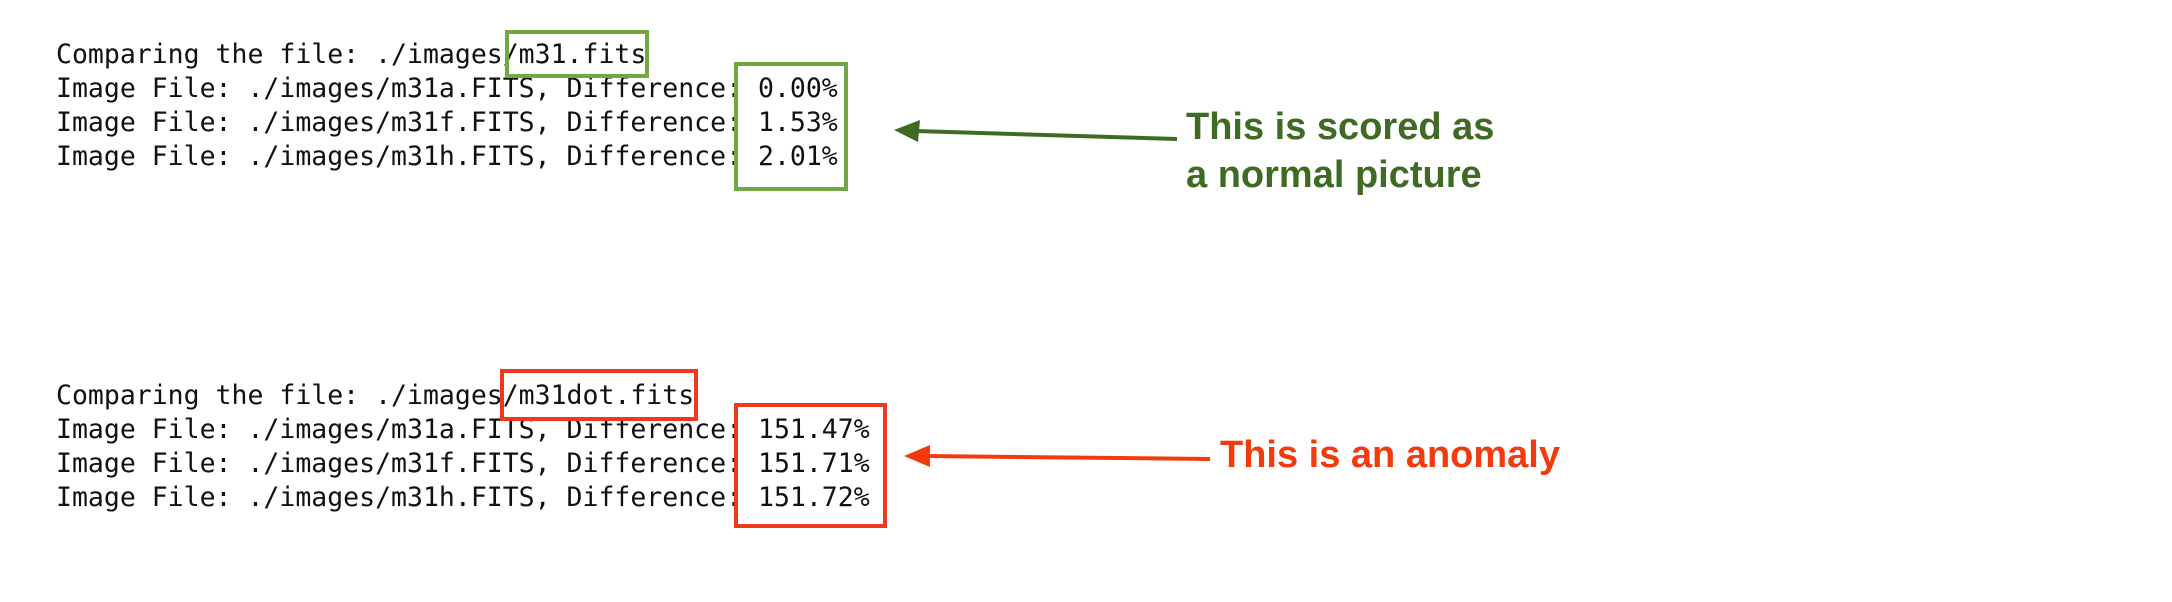 The height and width of the screenshot is (602, 2172). I want to click on callout-line: This is an anomaly, so click(1390, 455).